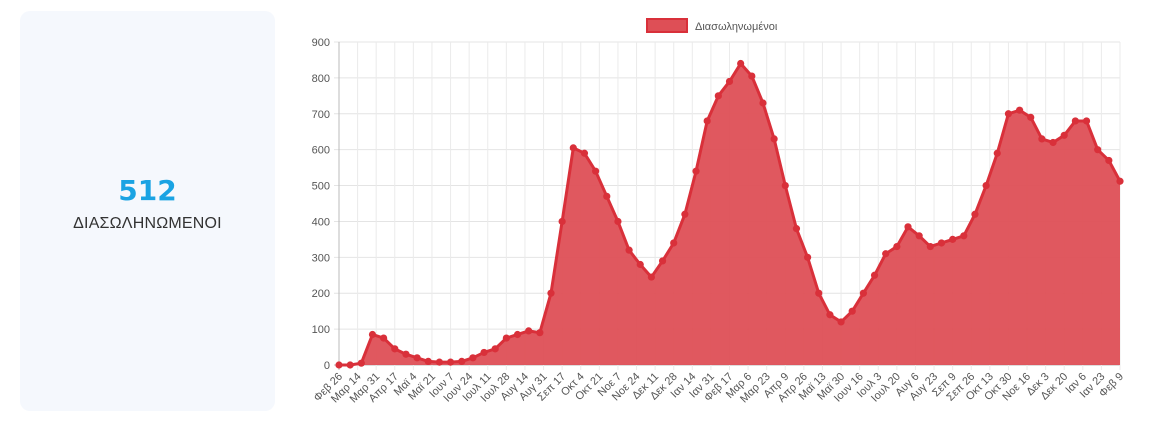 This screenshot has width=1169, height=446. What do you see at coordinates (327, 366) in the screenshot?
I see `y-tick-label: 0` at bounding box center [327, 366].